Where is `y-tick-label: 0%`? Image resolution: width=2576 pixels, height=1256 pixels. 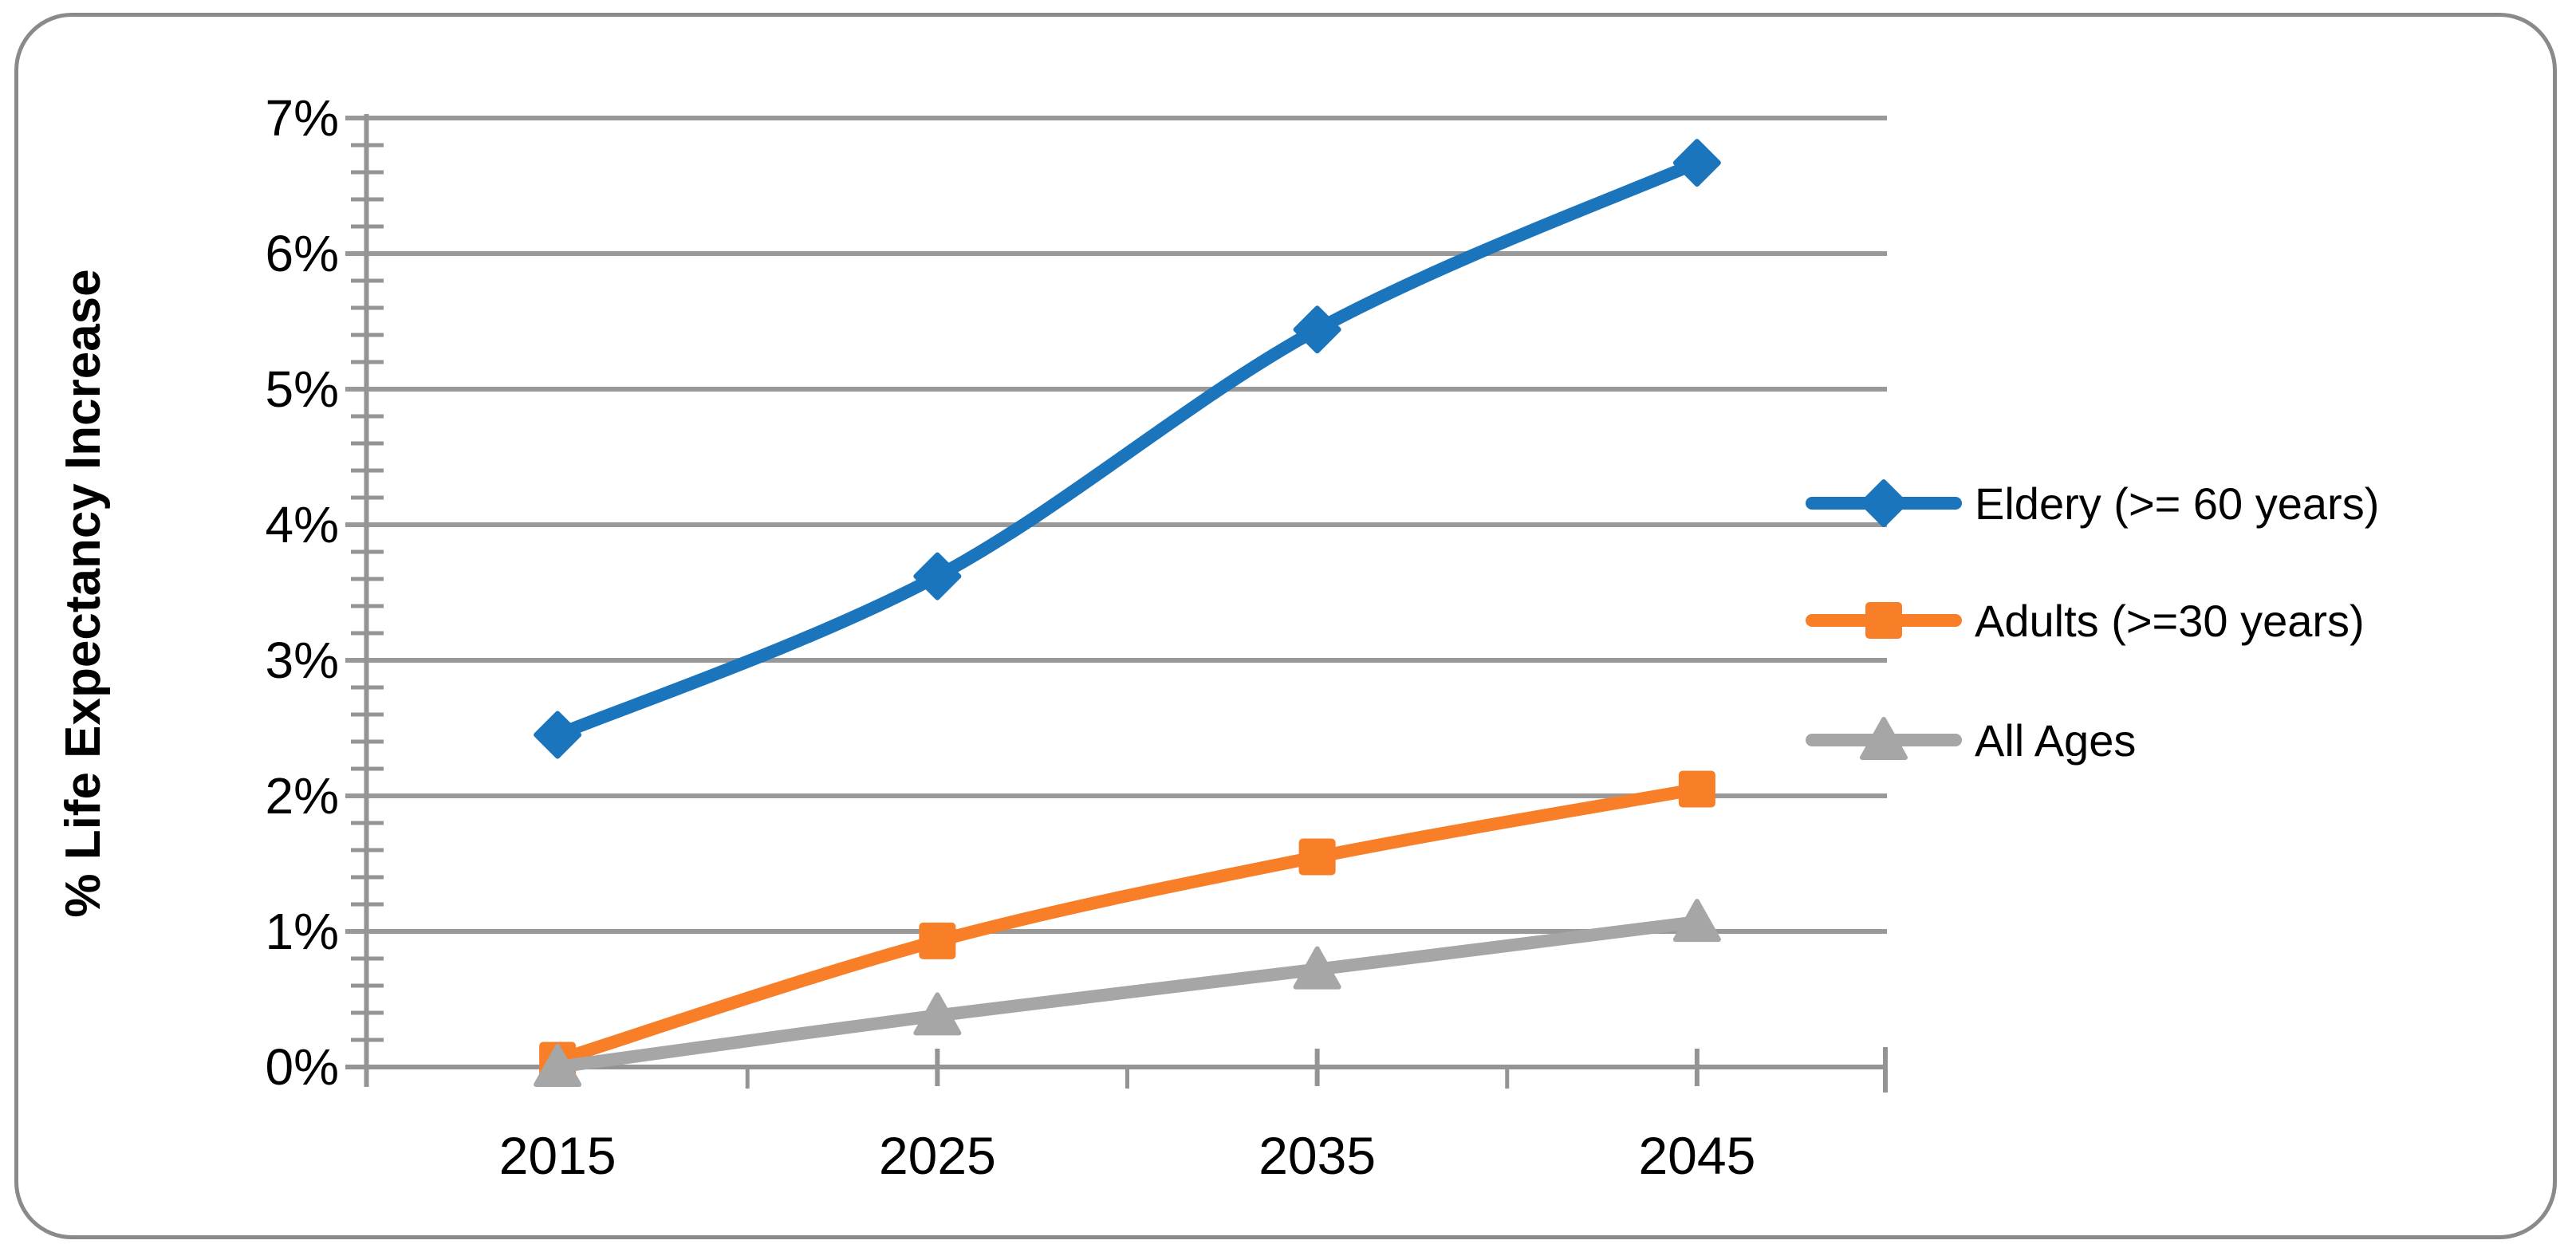 y-tick-label: 0% is located at coordinates (302, 1067).